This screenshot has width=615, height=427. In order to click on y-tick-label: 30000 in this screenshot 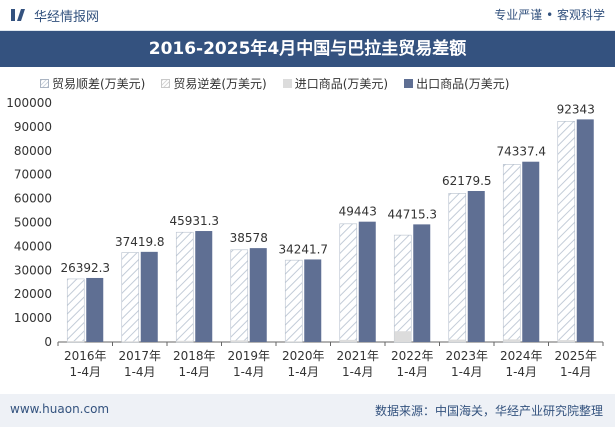, I will do `click(33, 270)`.